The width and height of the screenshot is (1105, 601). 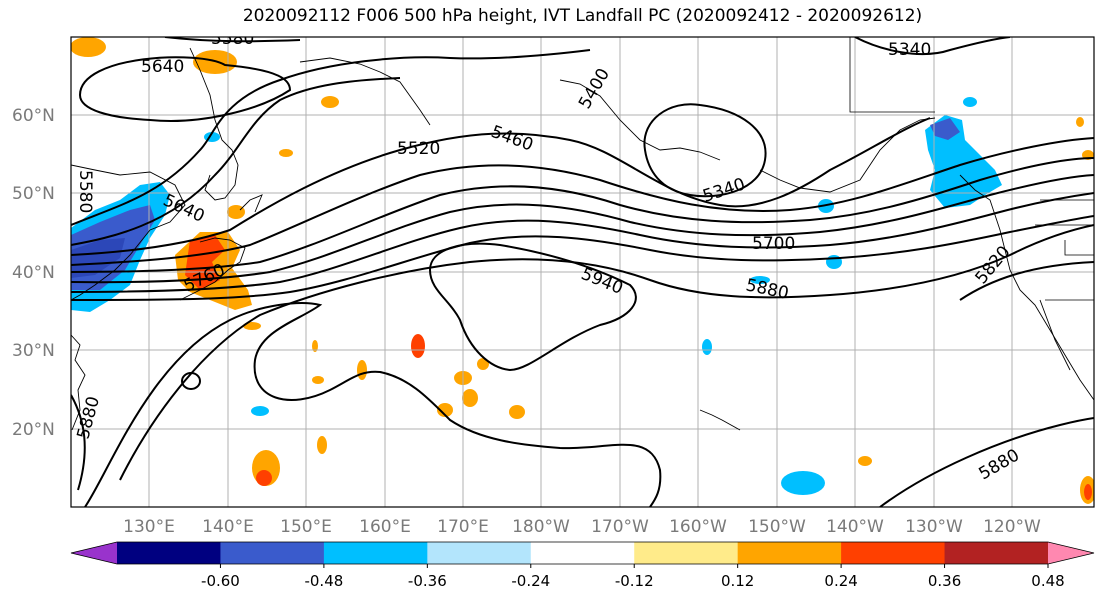 What do you see at coordinates (98, 258) in the screenshot?
I see `negative-anomaly-asia-inner` at bounding box center [98, 258].